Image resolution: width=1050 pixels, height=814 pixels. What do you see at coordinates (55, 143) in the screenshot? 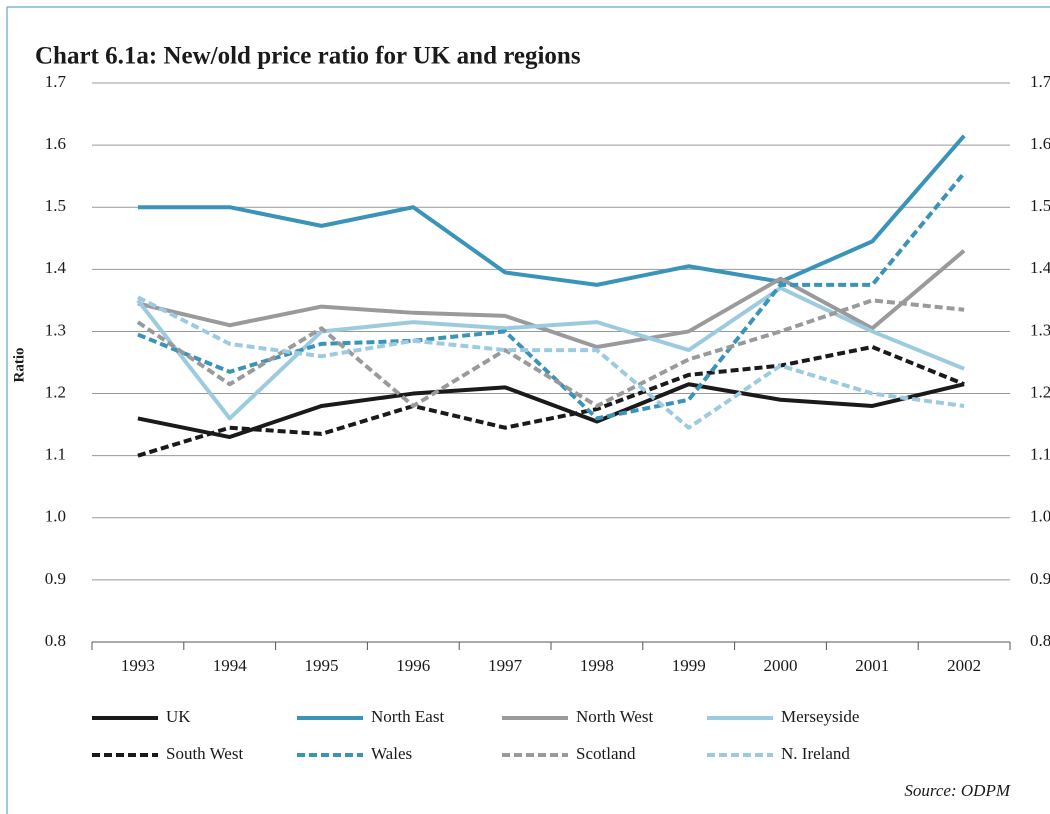
I see `y-tick-label: 1.6` at bounding box center [55, 143].